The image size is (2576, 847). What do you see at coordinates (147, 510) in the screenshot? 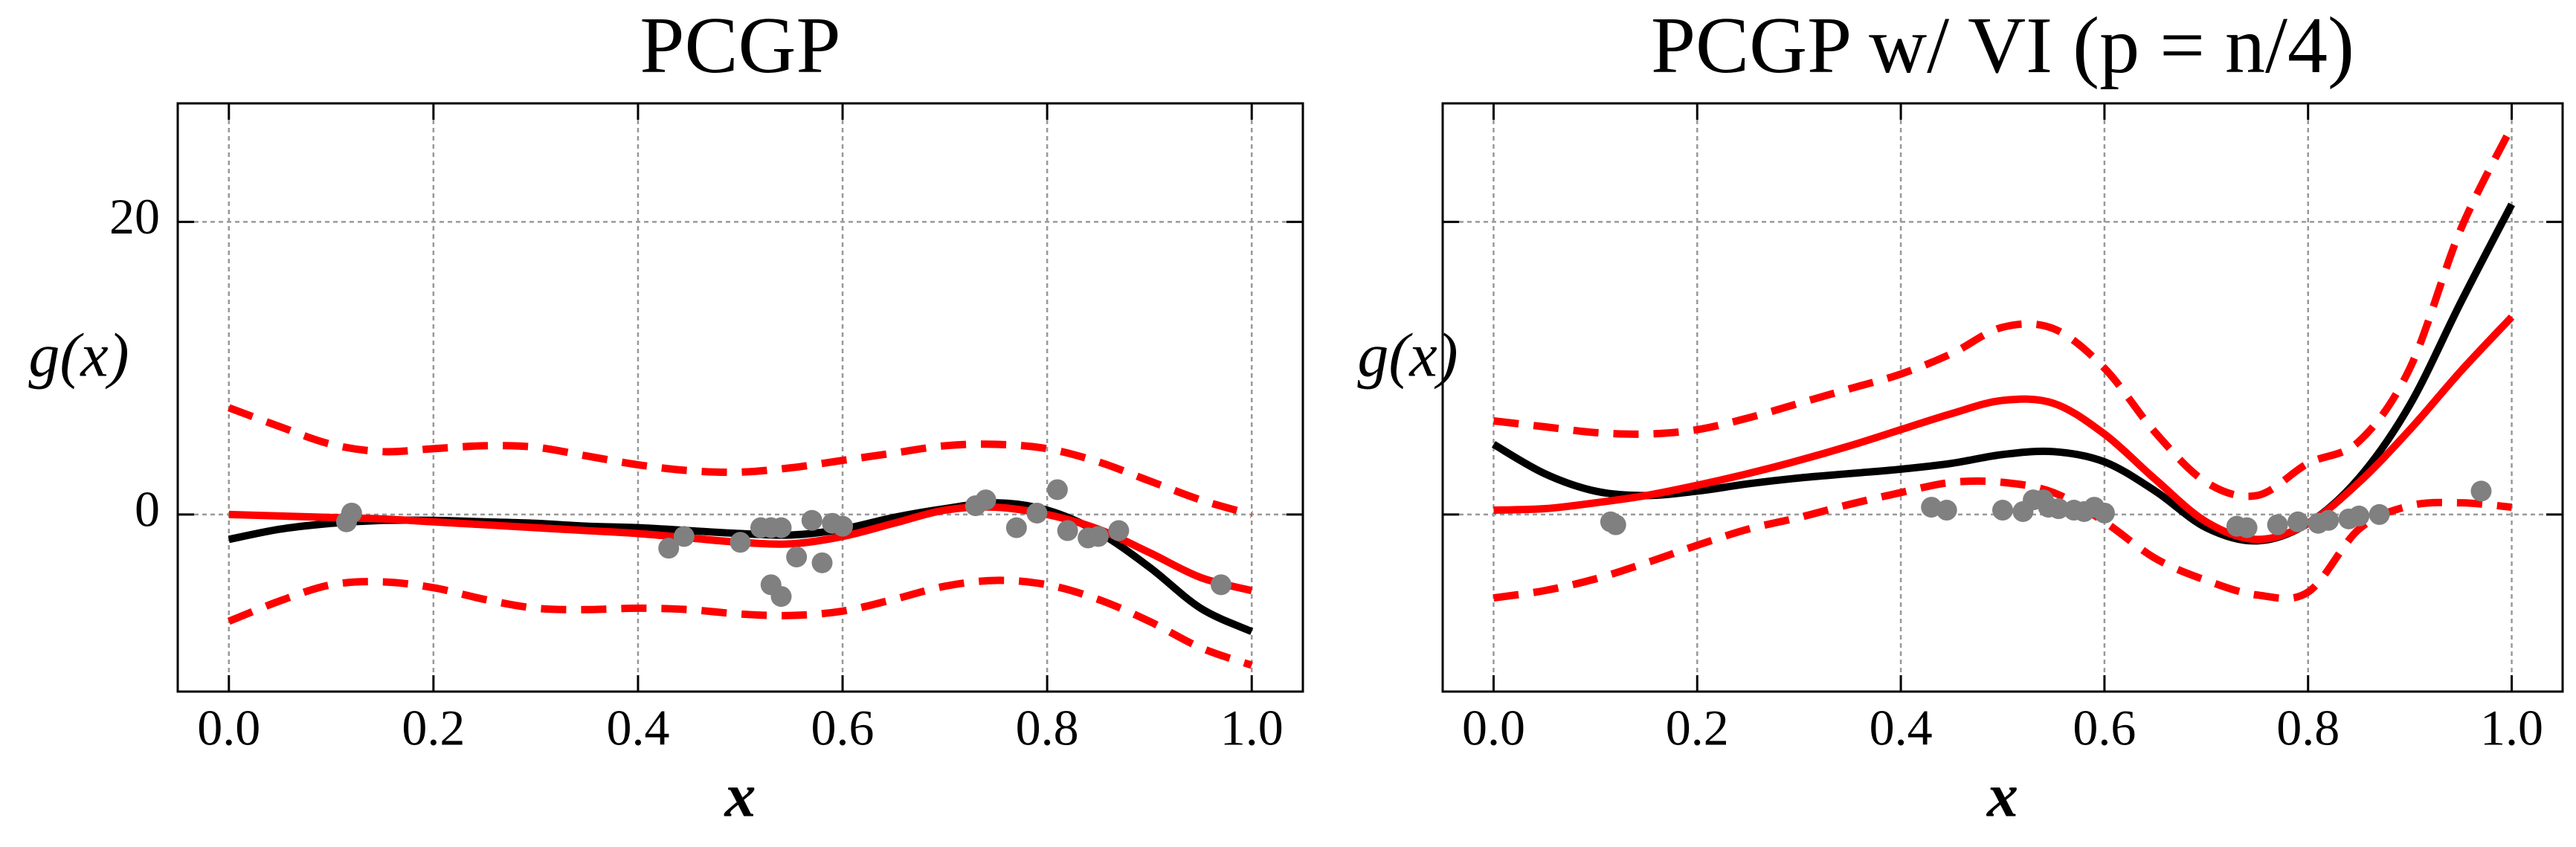
I see `y-tick-label: 0` at bounding box center [147, 510].